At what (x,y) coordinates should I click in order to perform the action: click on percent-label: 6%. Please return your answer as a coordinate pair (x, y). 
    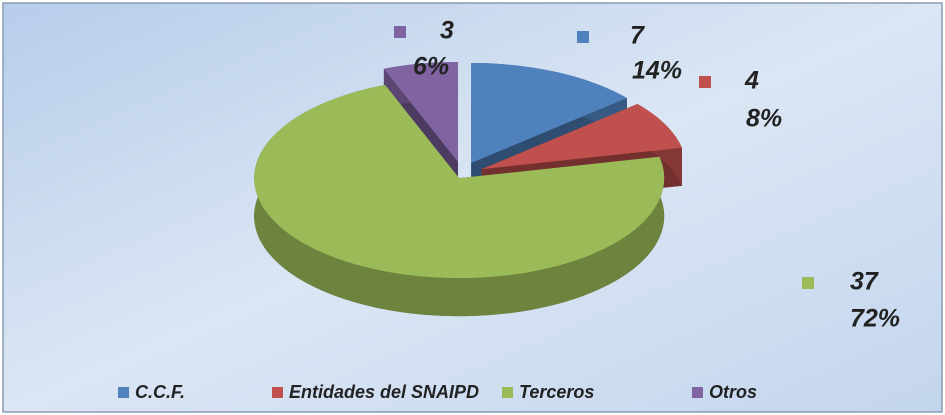
    Looking at the image, I should click on (431, 67).